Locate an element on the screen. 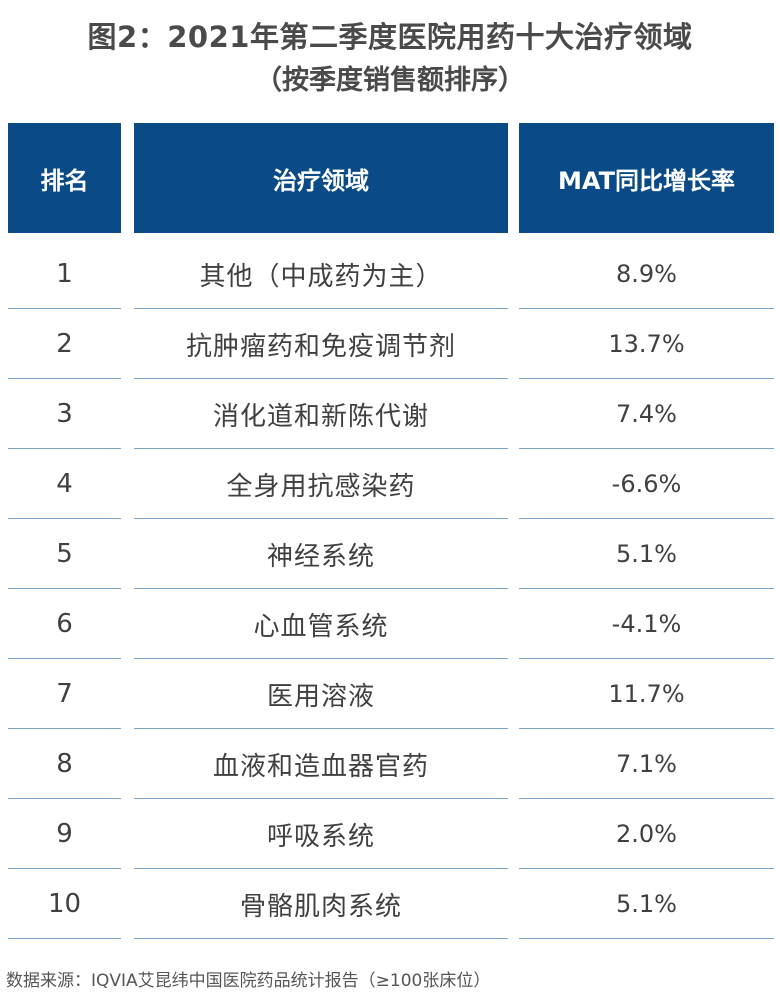  area-cell: 血液和造血器官药 is located at coordinates (320, 766).